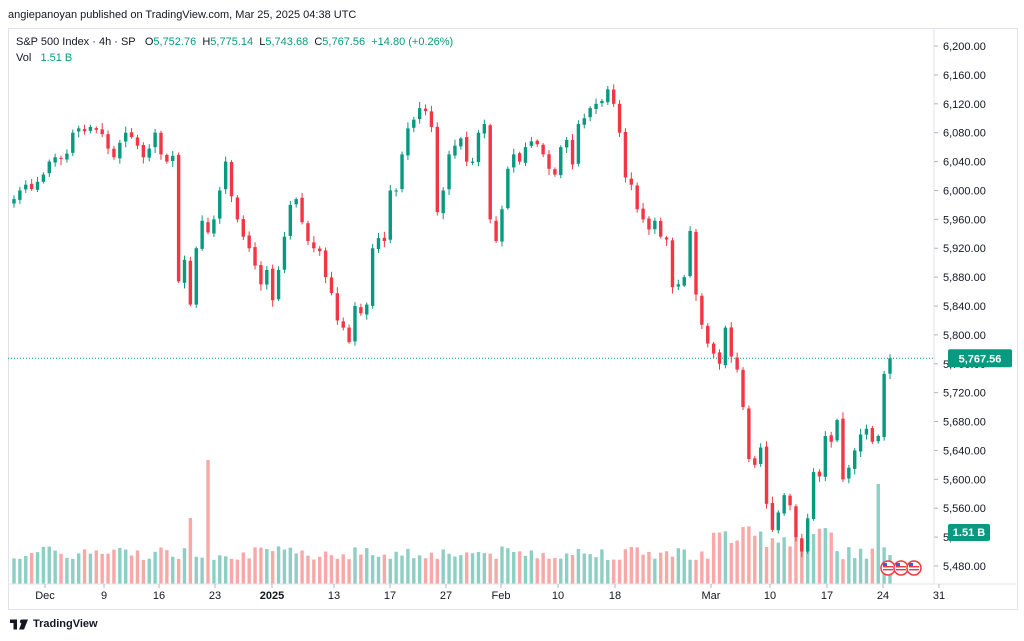 The height and width of the screenshot is (641, 1024). What do you see at coordinates (888, 567) in the screenshot?
I see `flag-stripe` at bounding box center [888, 567].